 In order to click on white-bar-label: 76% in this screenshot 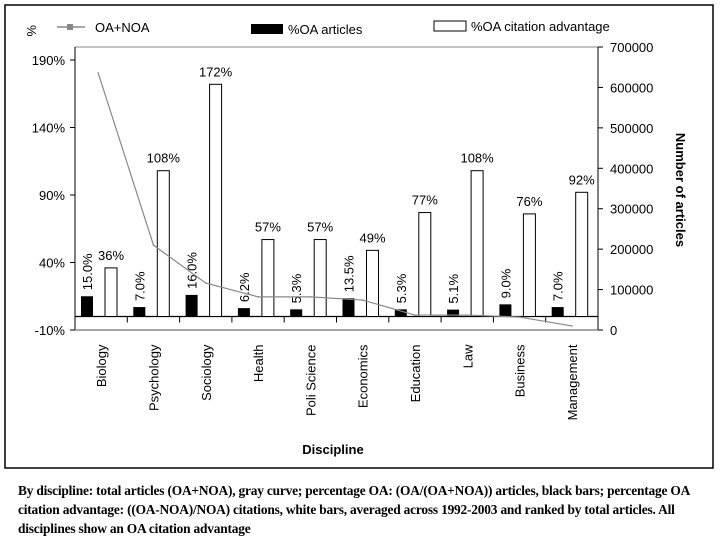, I will do `click(529, 201)`.